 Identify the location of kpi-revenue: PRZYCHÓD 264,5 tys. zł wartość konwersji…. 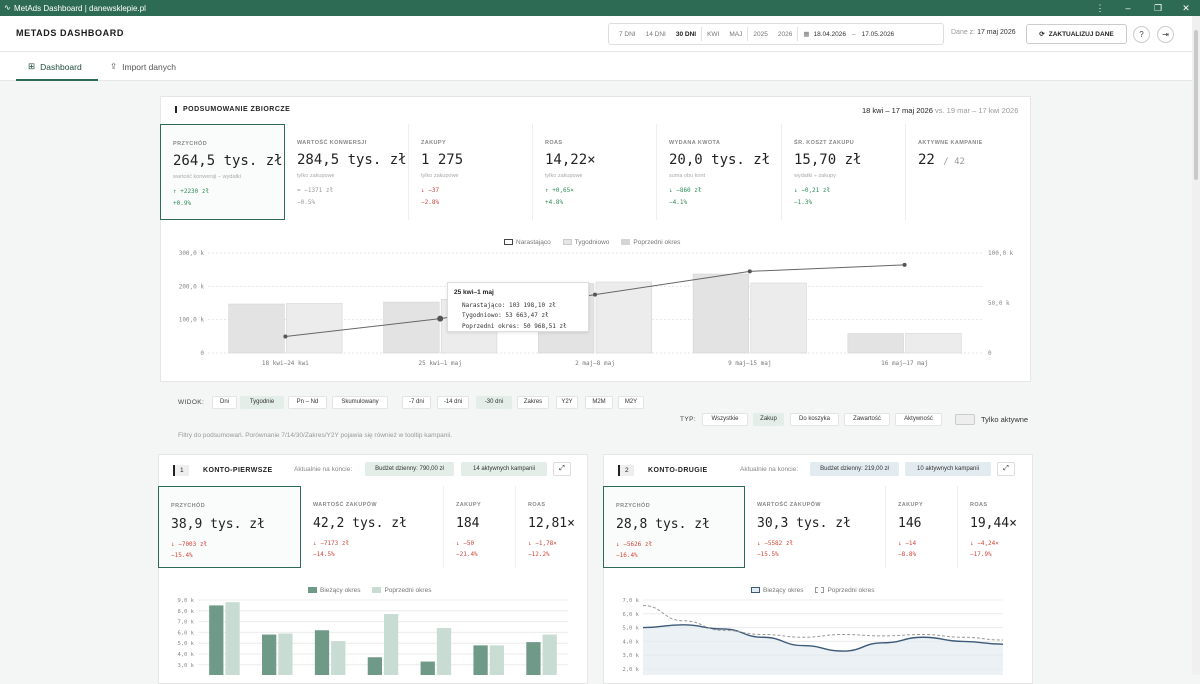
(222, 172).